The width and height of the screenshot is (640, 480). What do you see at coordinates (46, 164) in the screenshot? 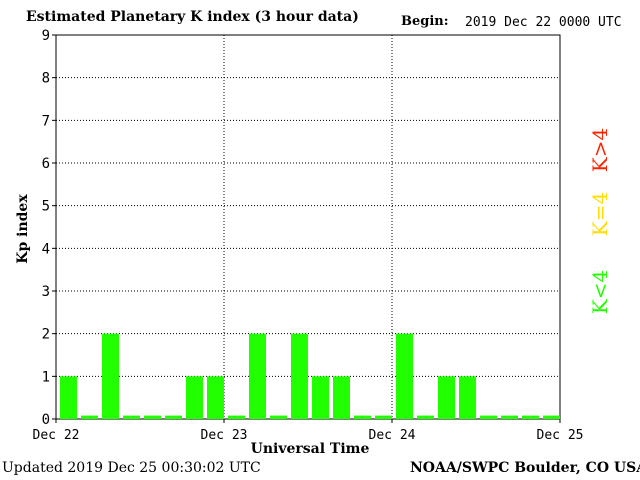
I see `y-tick-label: 6` at bounding box center [46, 164].